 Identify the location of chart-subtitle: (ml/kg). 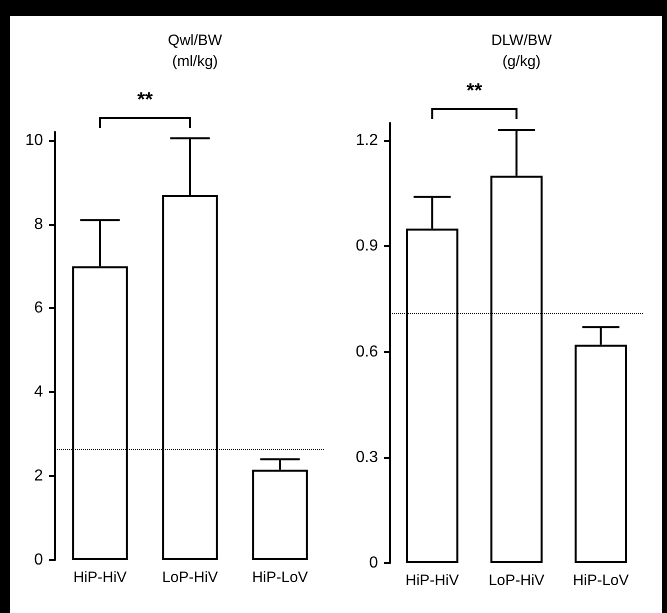
(195, 61).